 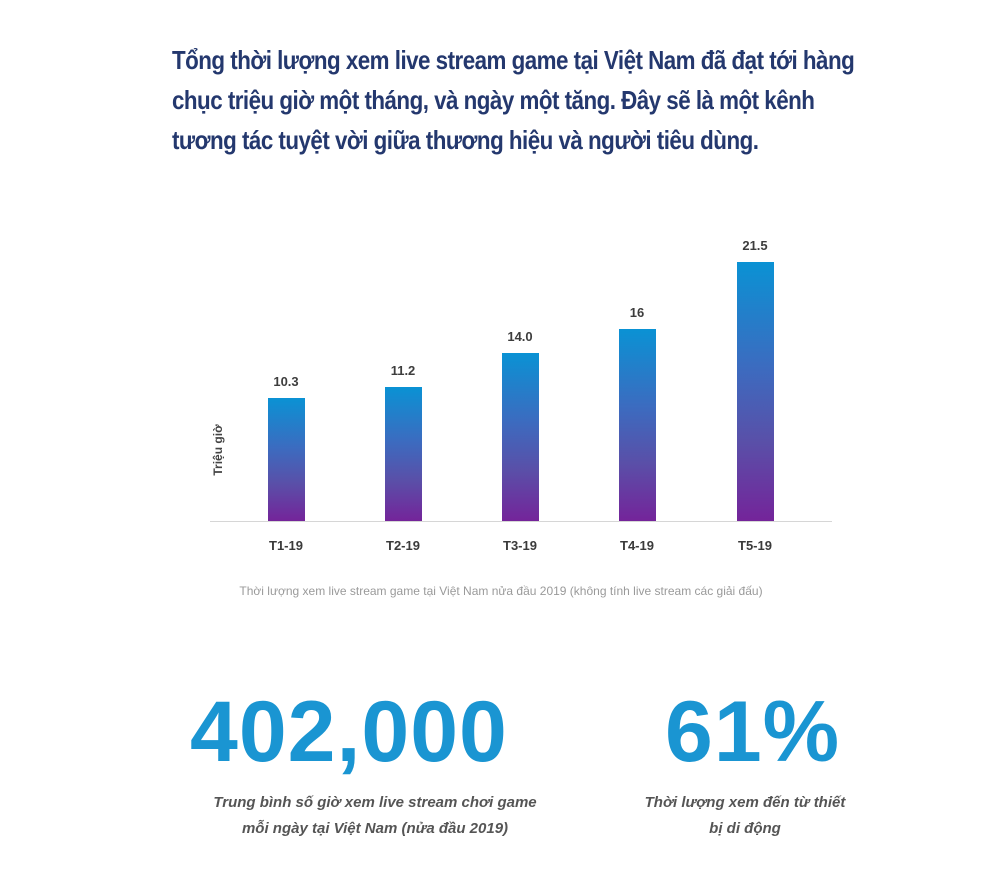 What do you see at coordinates (755, 545) in the screenshot?
I see `x-tick-t5: T5-19` at bounding box center [755, 545].